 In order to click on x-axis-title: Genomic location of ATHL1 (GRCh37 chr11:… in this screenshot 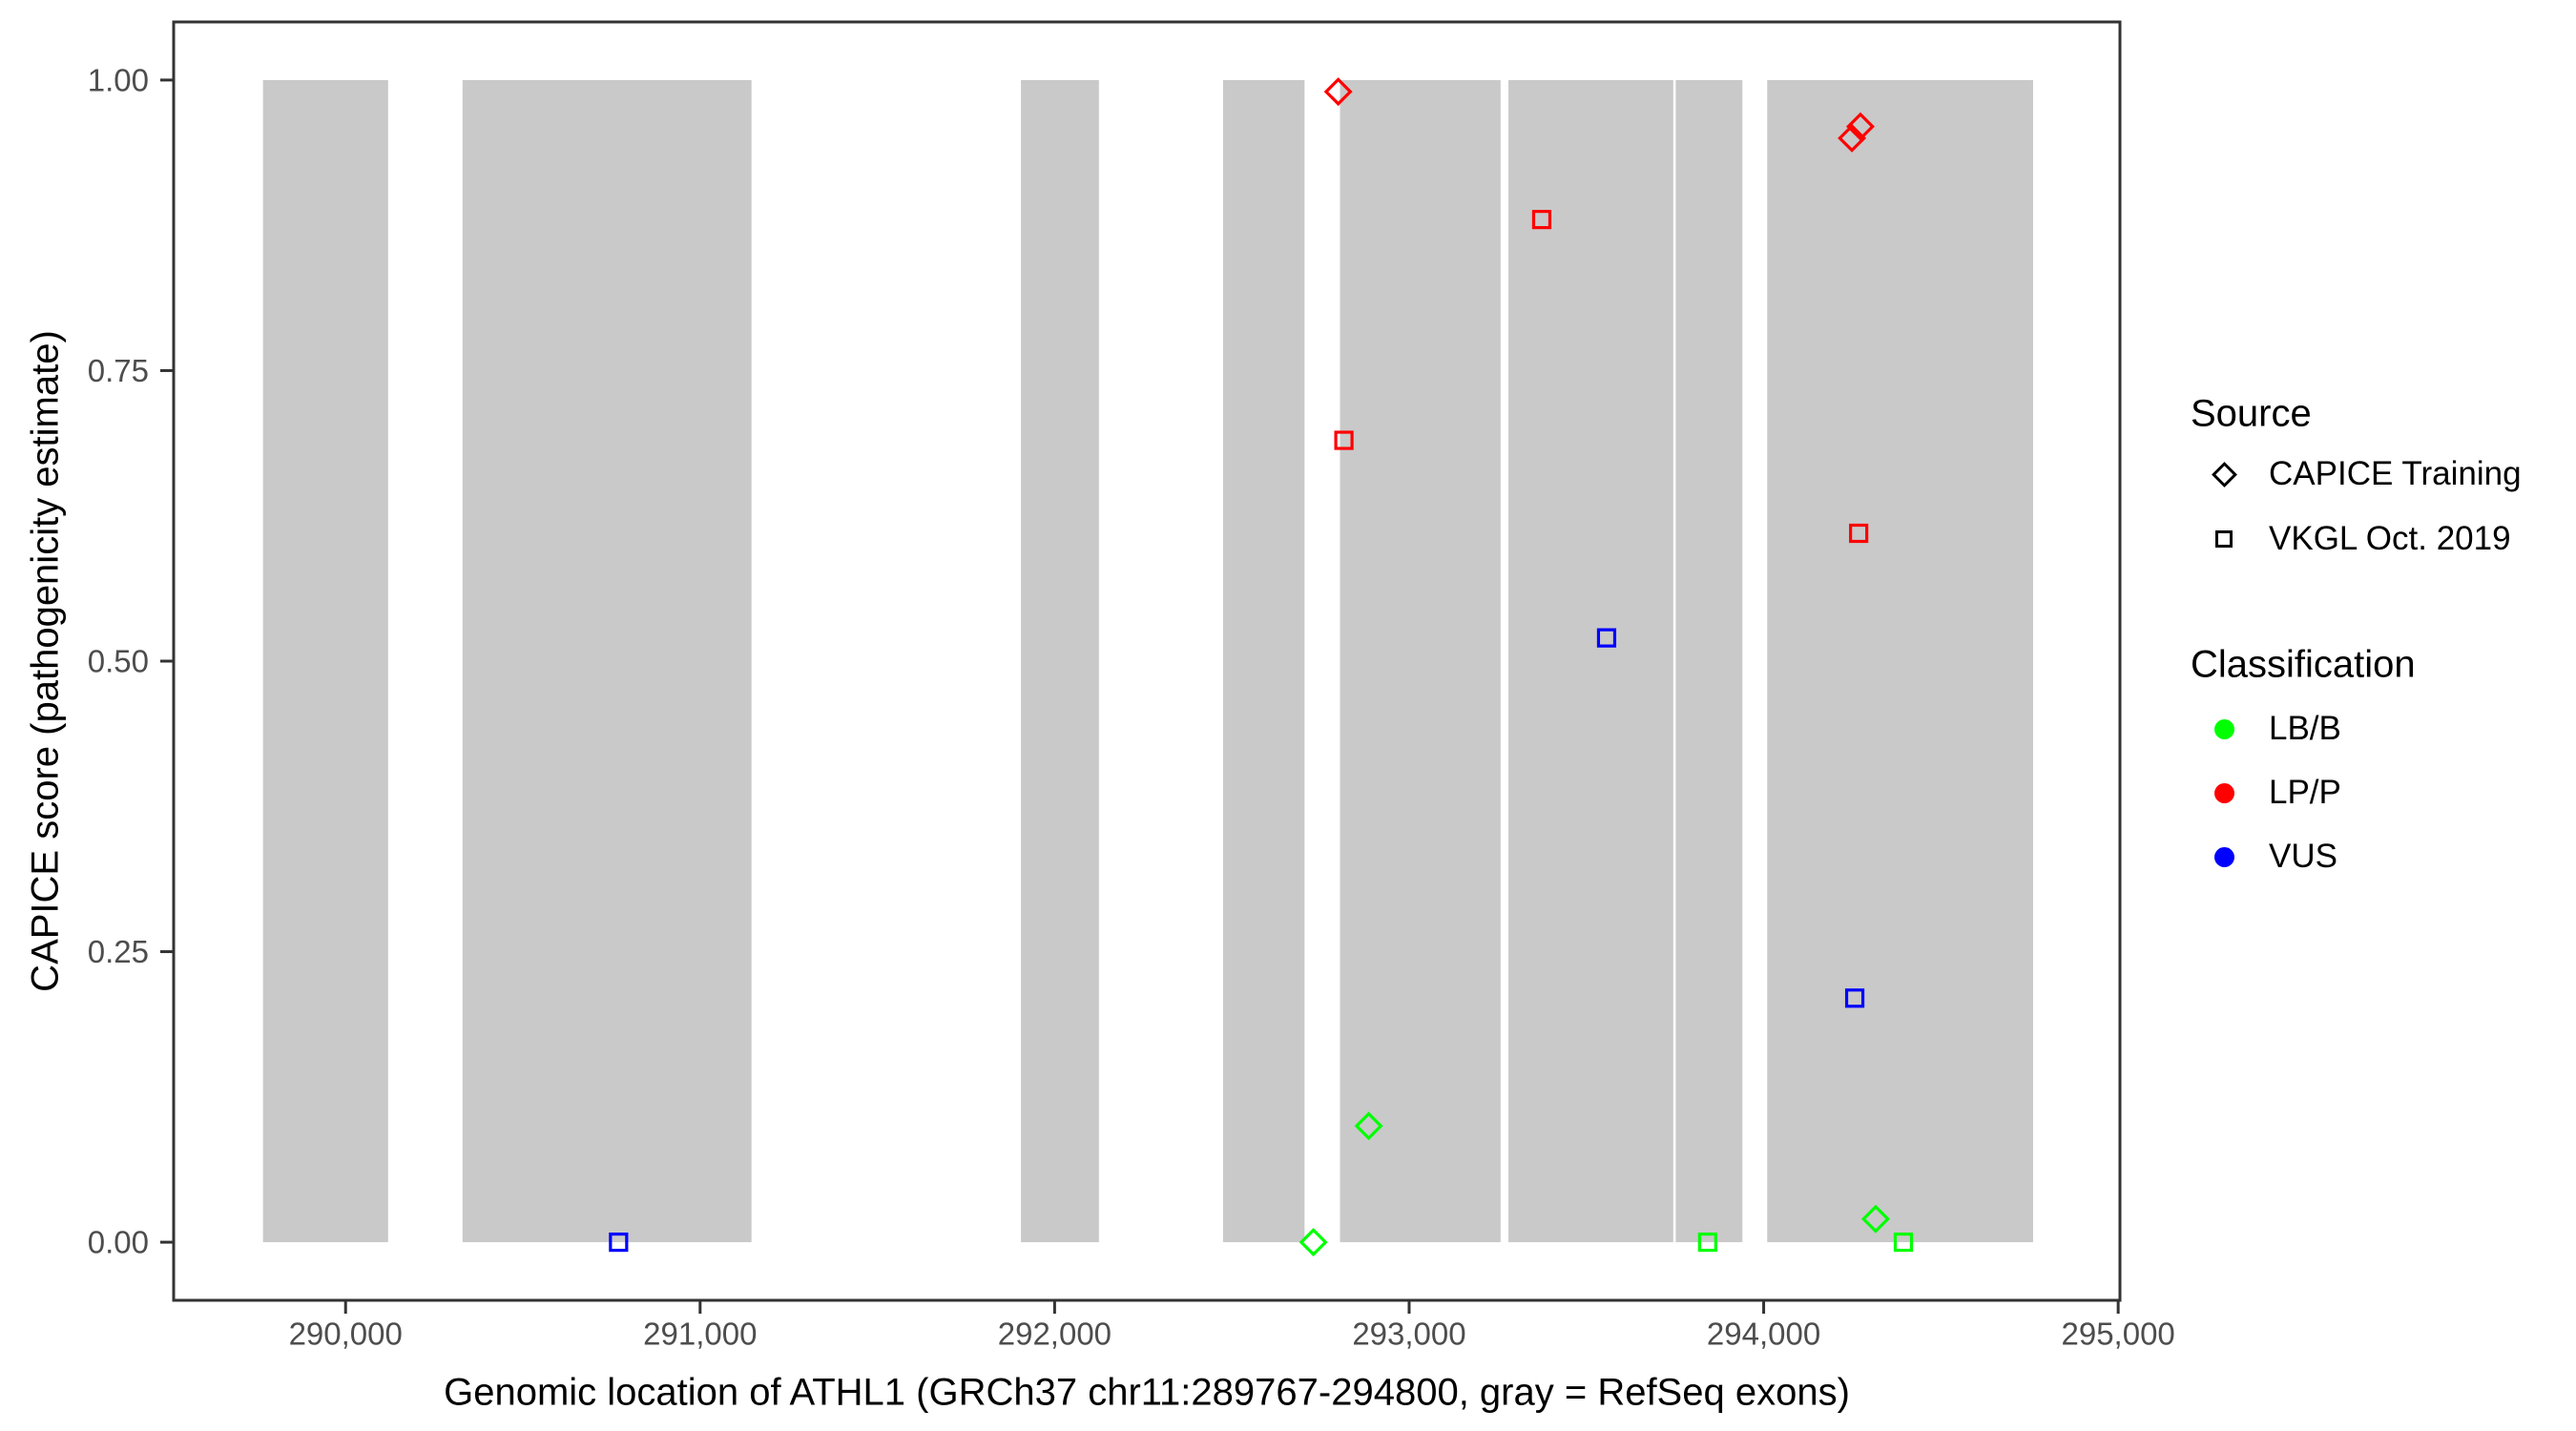, I will do `click(1147, 1392)`.